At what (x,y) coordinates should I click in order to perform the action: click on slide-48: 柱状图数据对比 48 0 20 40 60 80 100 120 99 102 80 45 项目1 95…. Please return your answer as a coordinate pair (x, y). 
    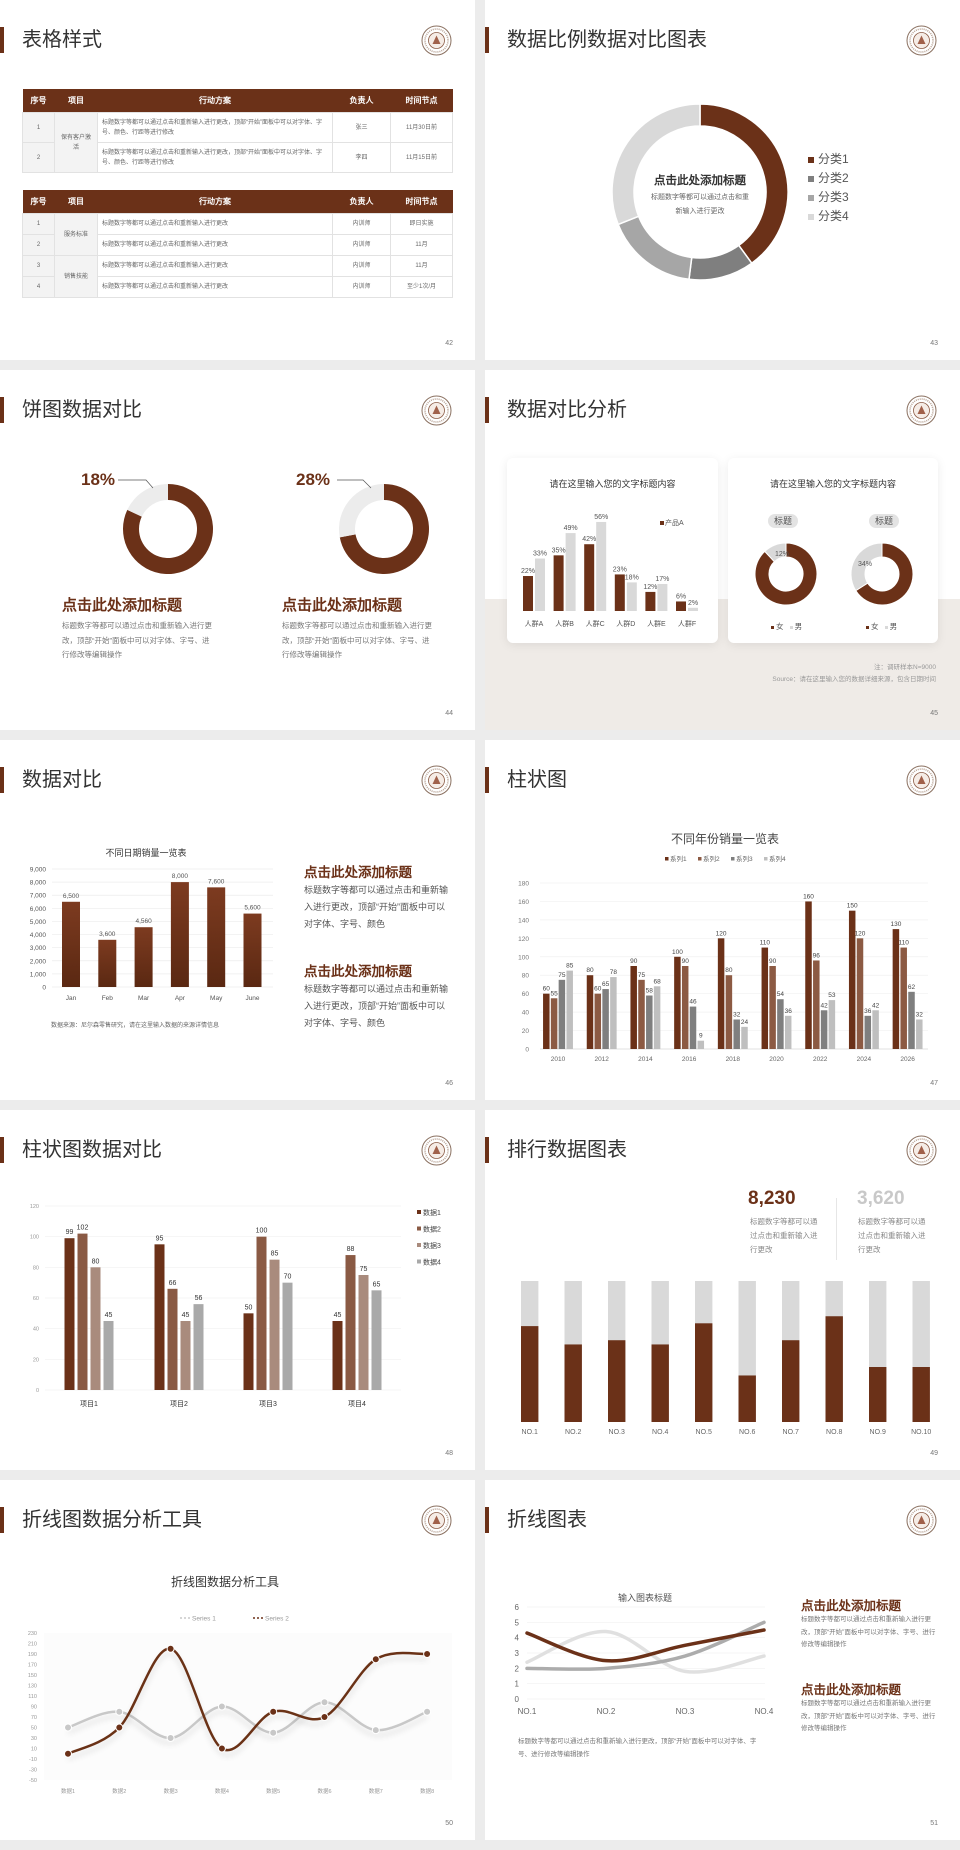
    Looking at the image, I should click on (237, 1290).